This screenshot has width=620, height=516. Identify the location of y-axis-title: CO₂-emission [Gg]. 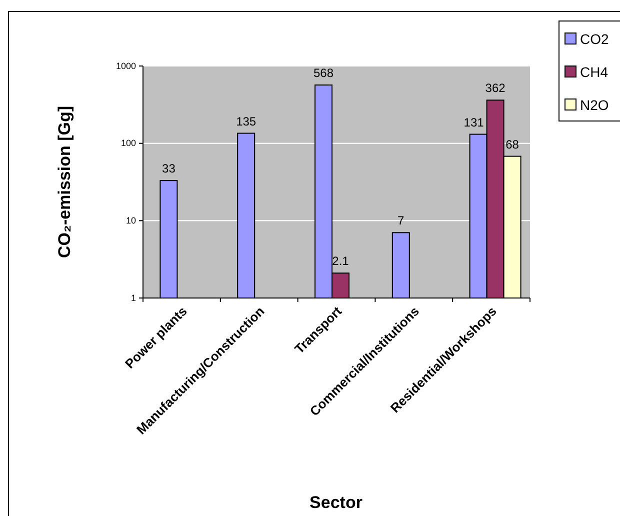
(64, 182).